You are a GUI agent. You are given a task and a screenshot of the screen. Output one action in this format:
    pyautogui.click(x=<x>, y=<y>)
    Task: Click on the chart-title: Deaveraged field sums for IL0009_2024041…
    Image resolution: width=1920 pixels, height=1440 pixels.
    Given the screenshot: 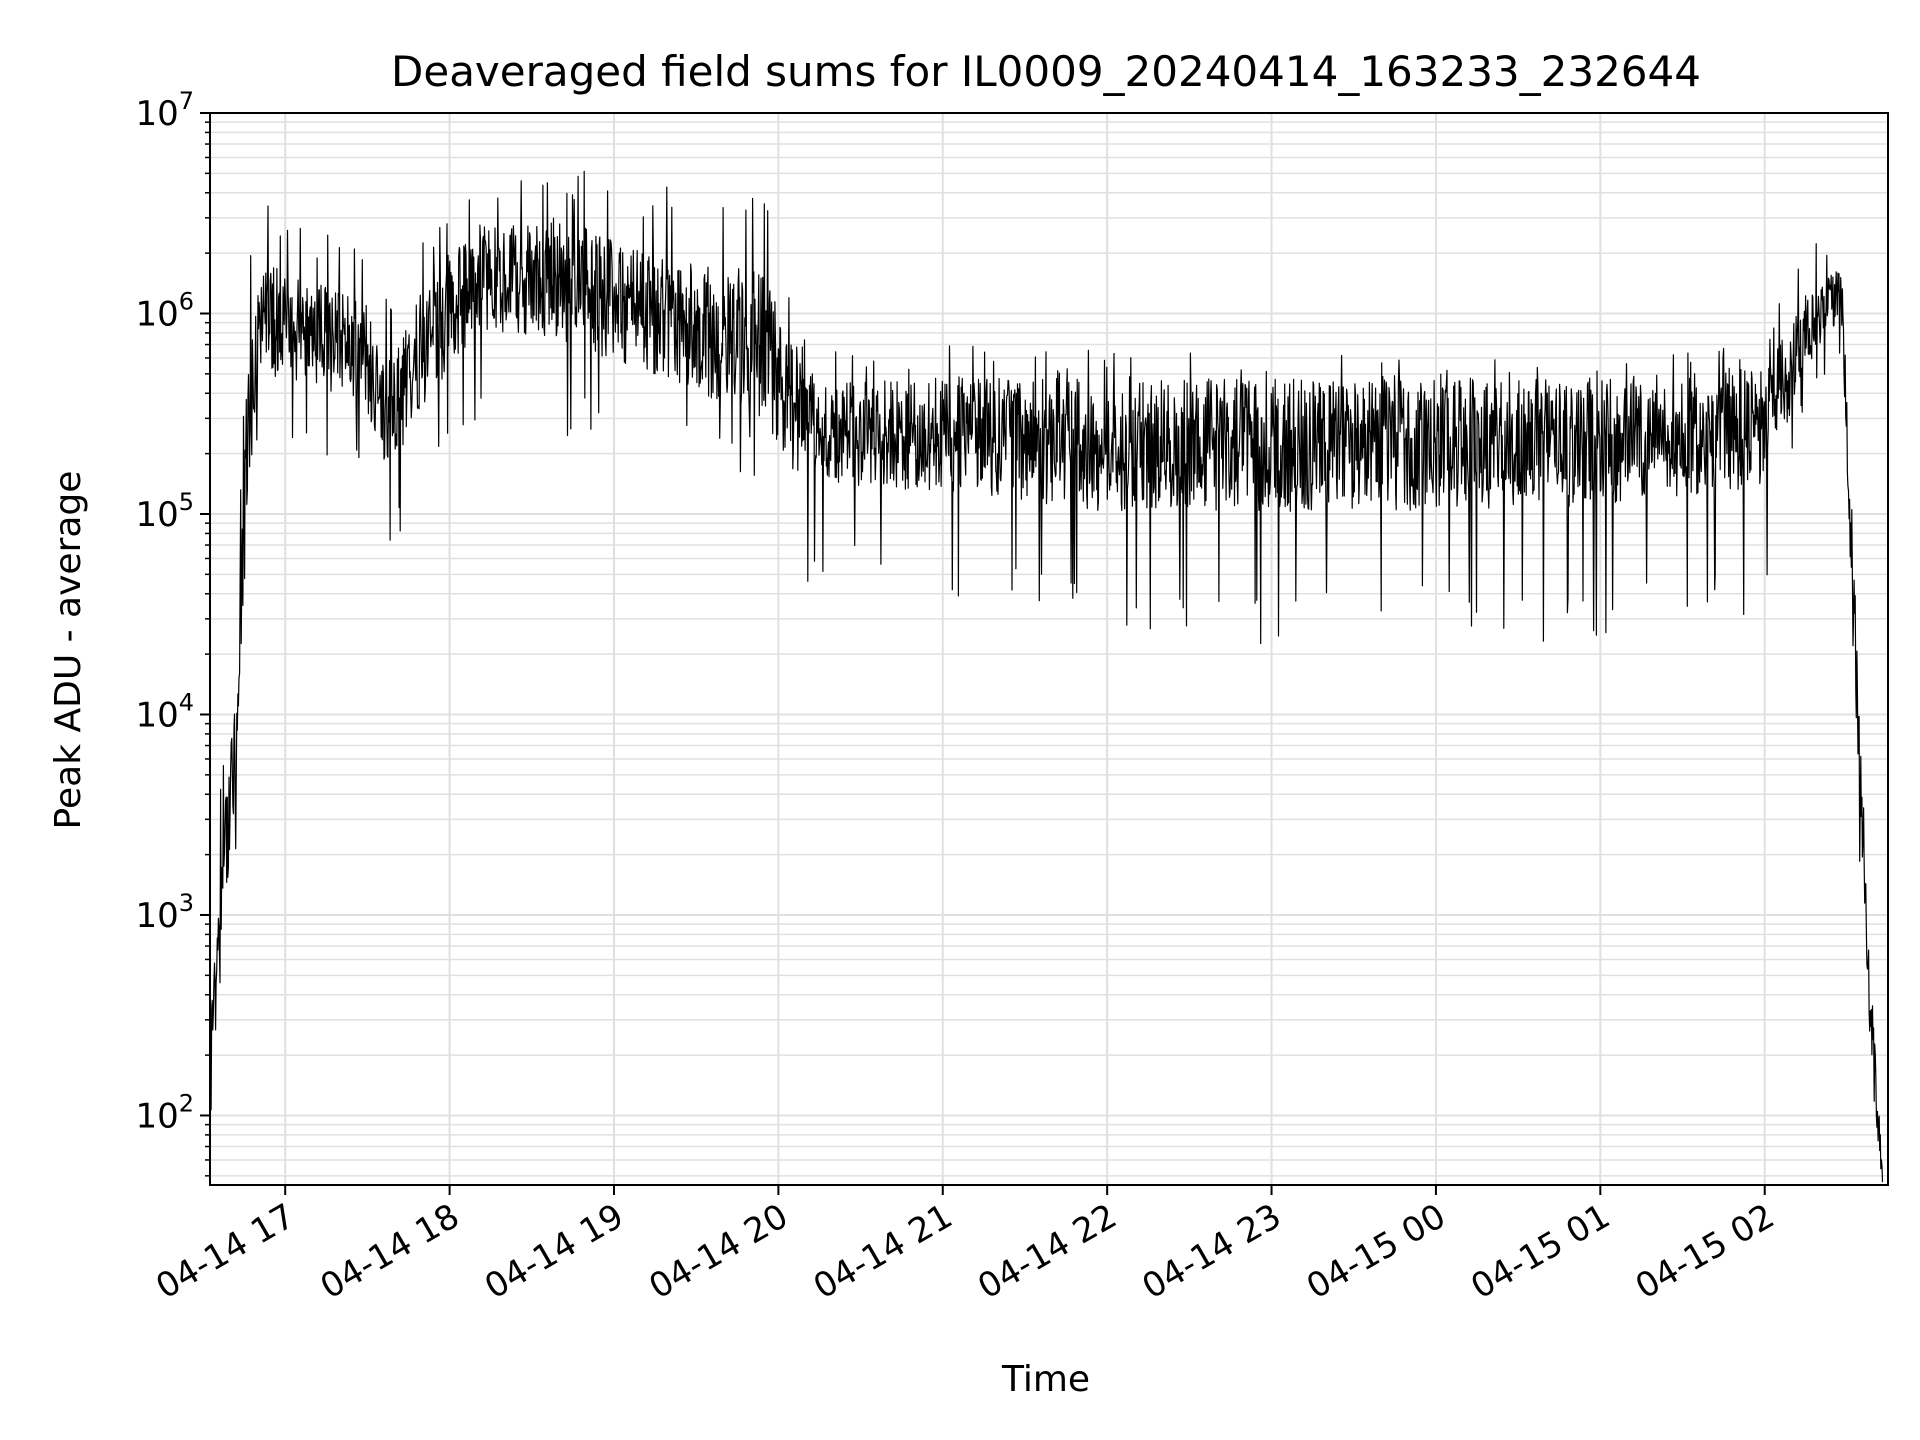 What is the action you would take?
    pyautogui.click(x=1046, y=71)
    